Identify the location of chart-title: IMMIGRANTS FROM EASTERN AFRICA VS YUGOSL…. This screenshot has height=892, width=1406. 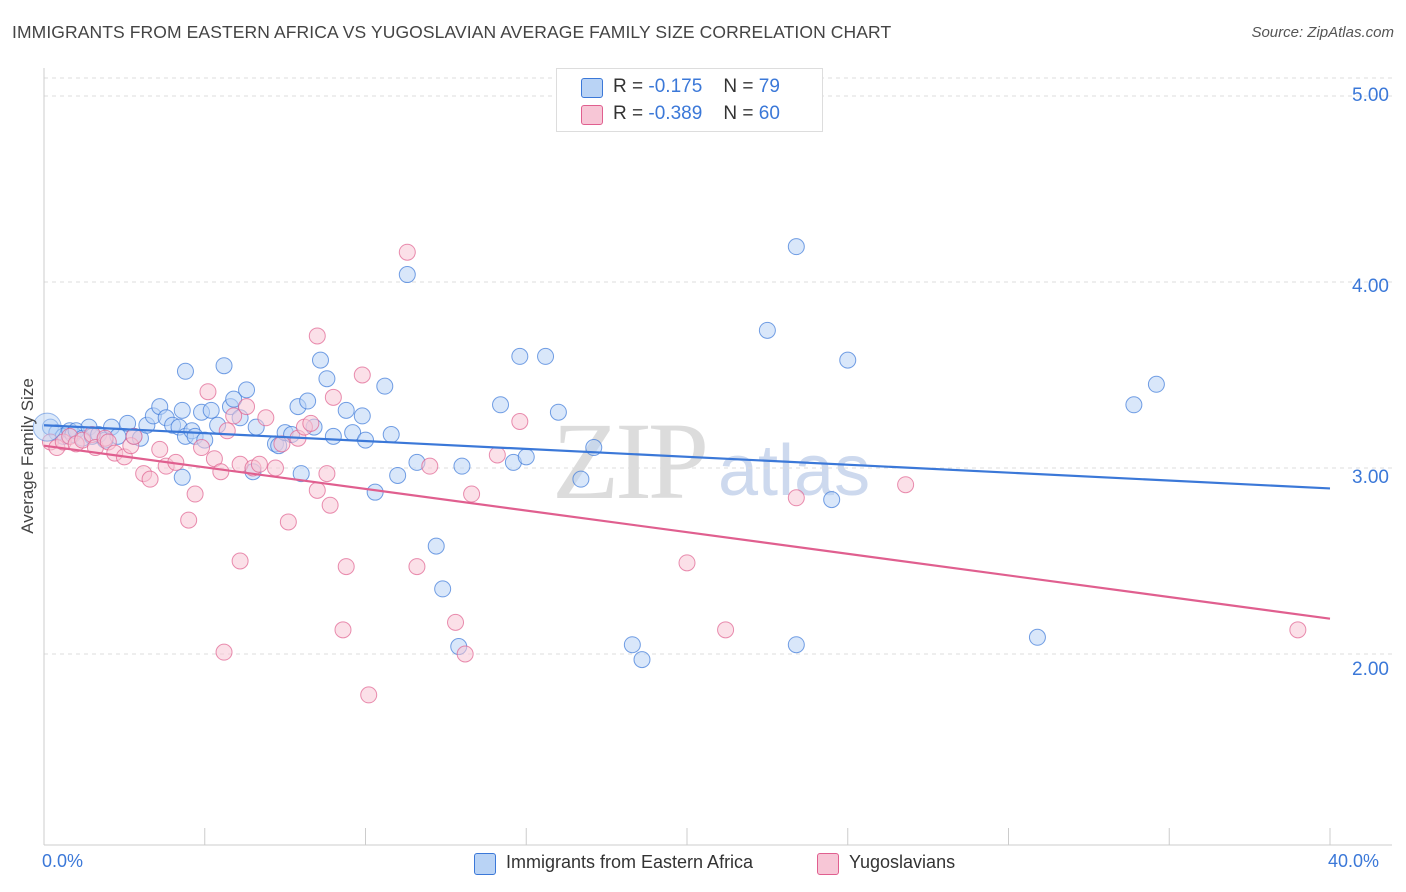
(452, 32).